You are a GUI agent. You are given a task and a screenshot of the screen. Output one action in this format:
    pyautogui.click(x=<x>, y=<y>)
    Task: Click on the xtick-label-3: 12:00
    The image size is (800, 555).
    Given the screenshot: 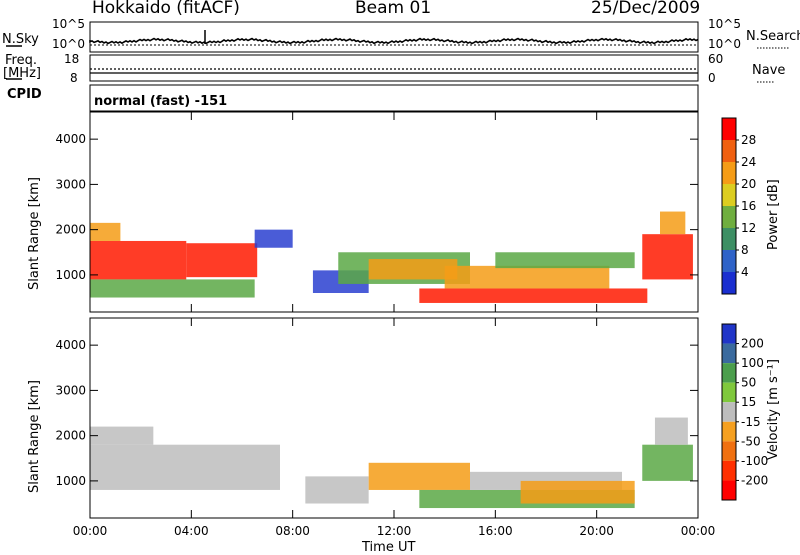 What is the action you would take?
    pyautogui.click(x=394, y=531)
    